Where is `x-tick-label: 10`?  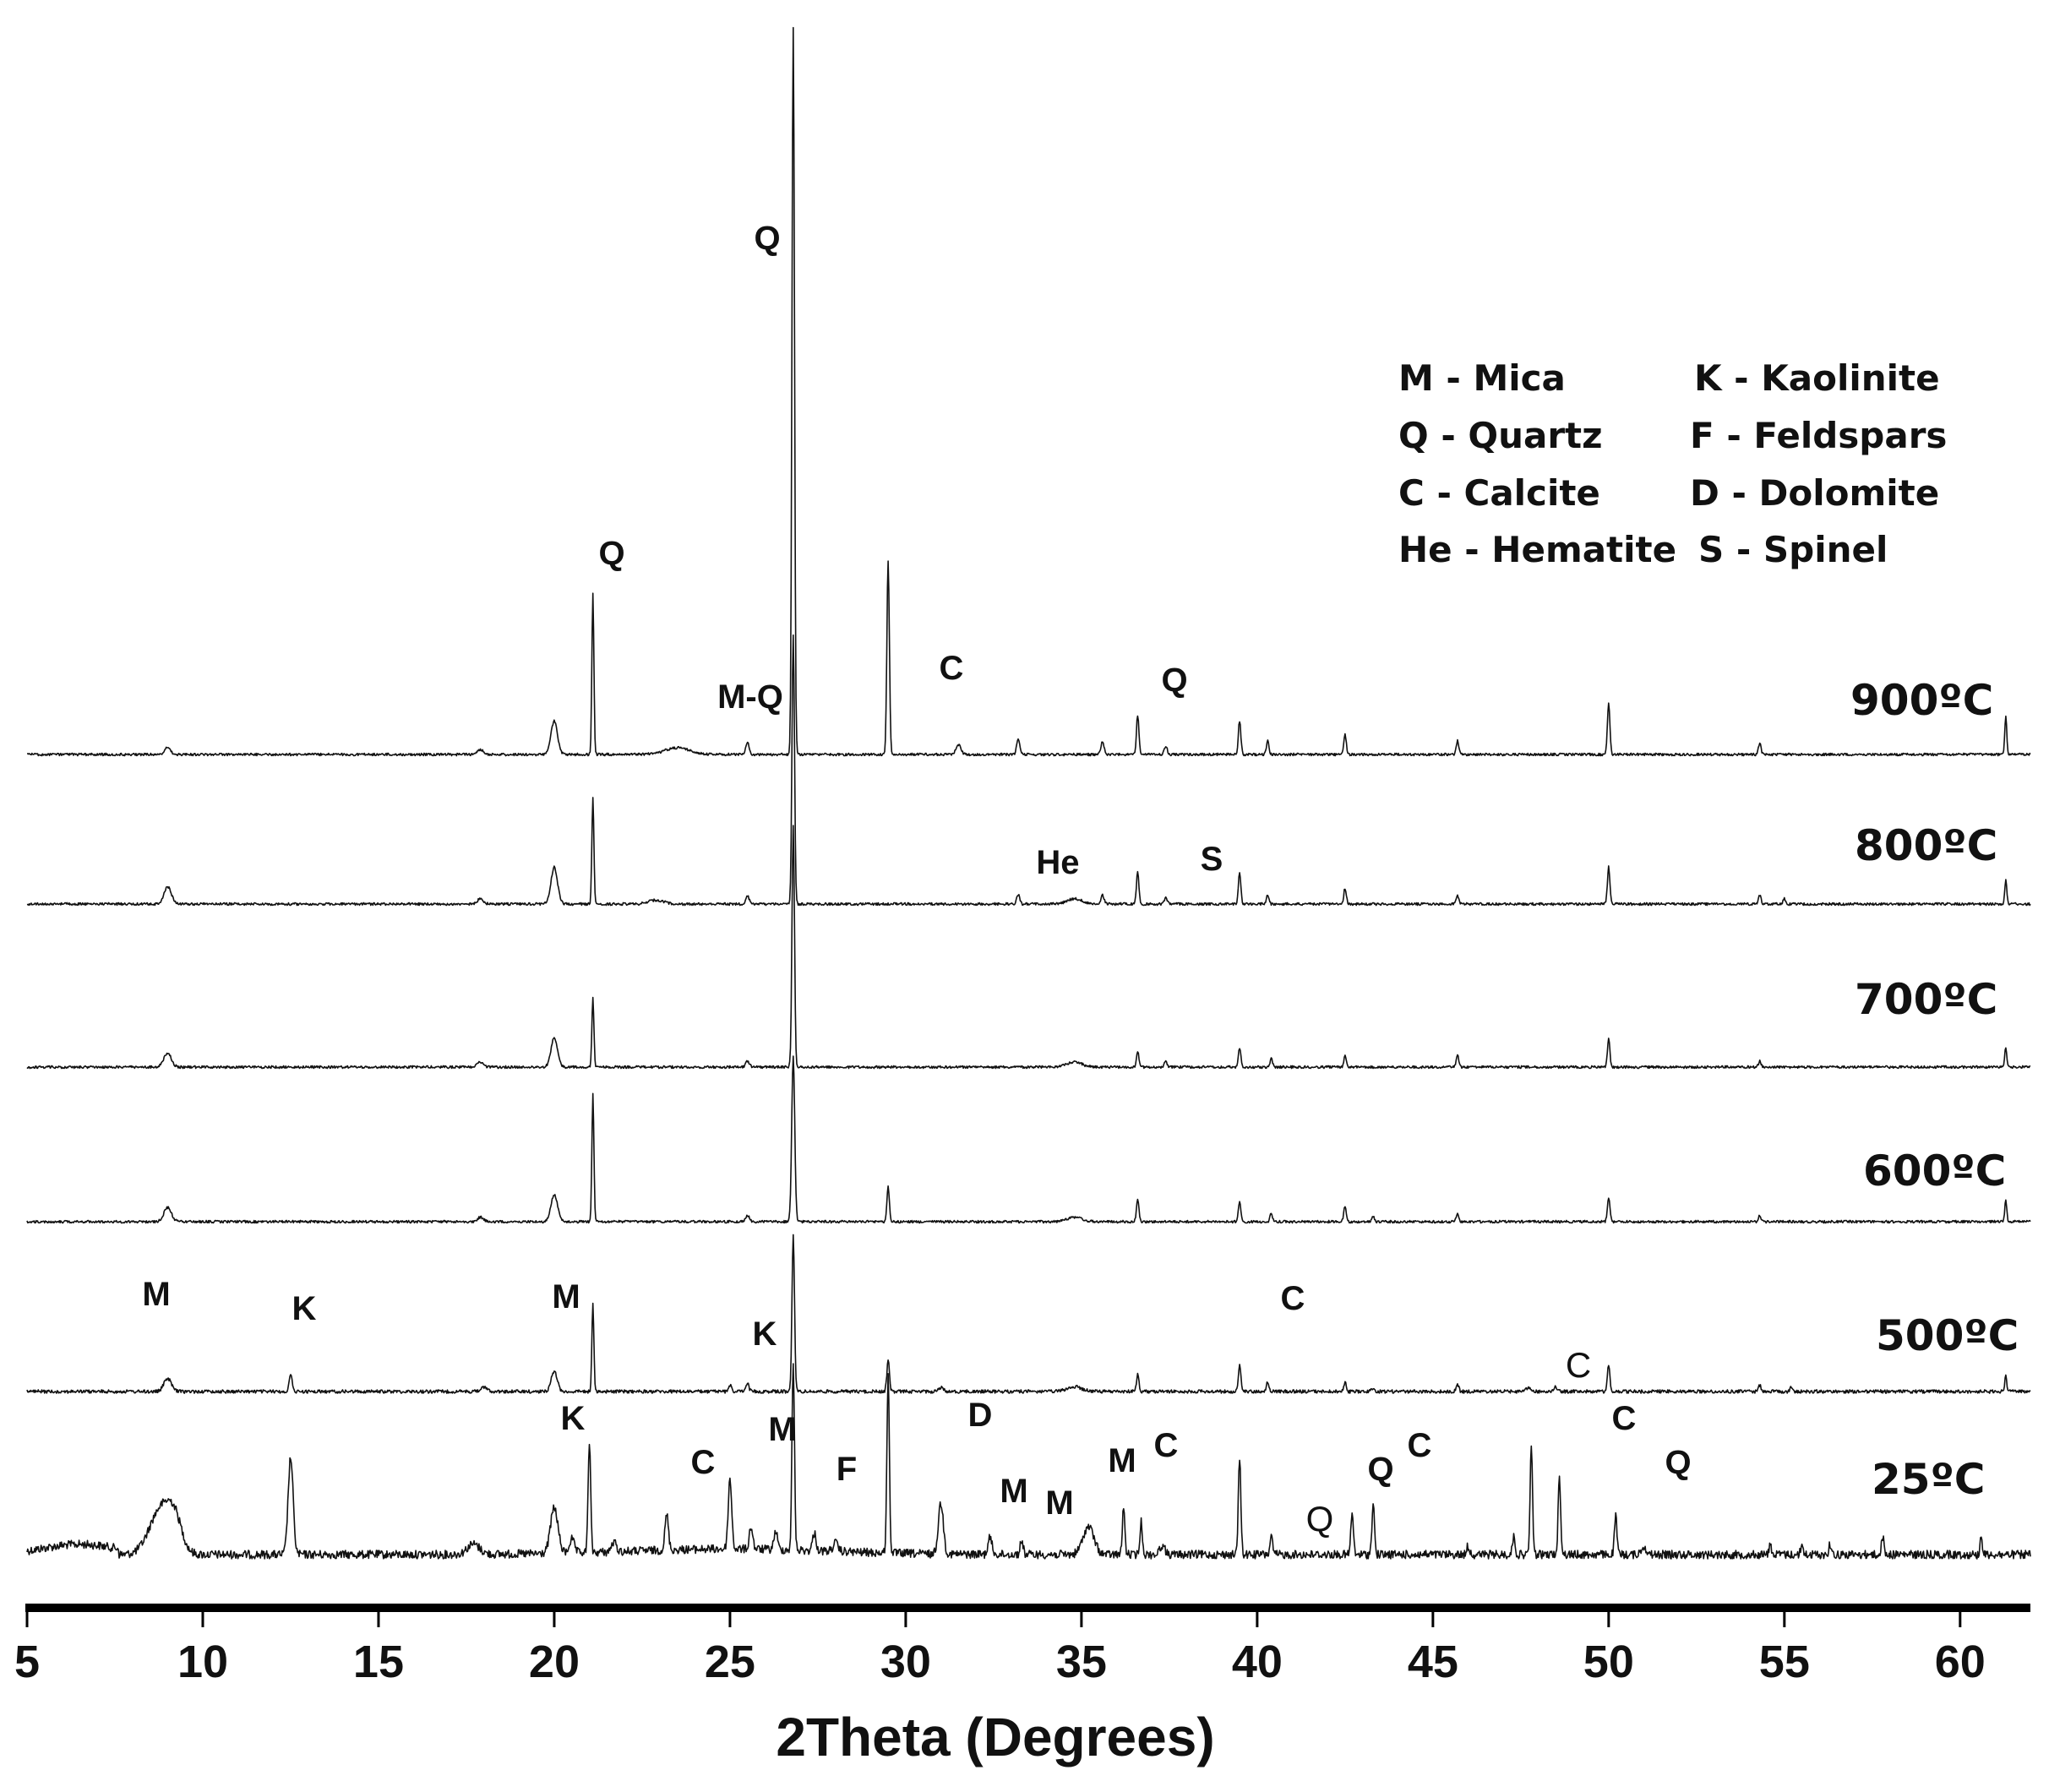 x-tick-label: 10 is located at coordinates (202, 1662).